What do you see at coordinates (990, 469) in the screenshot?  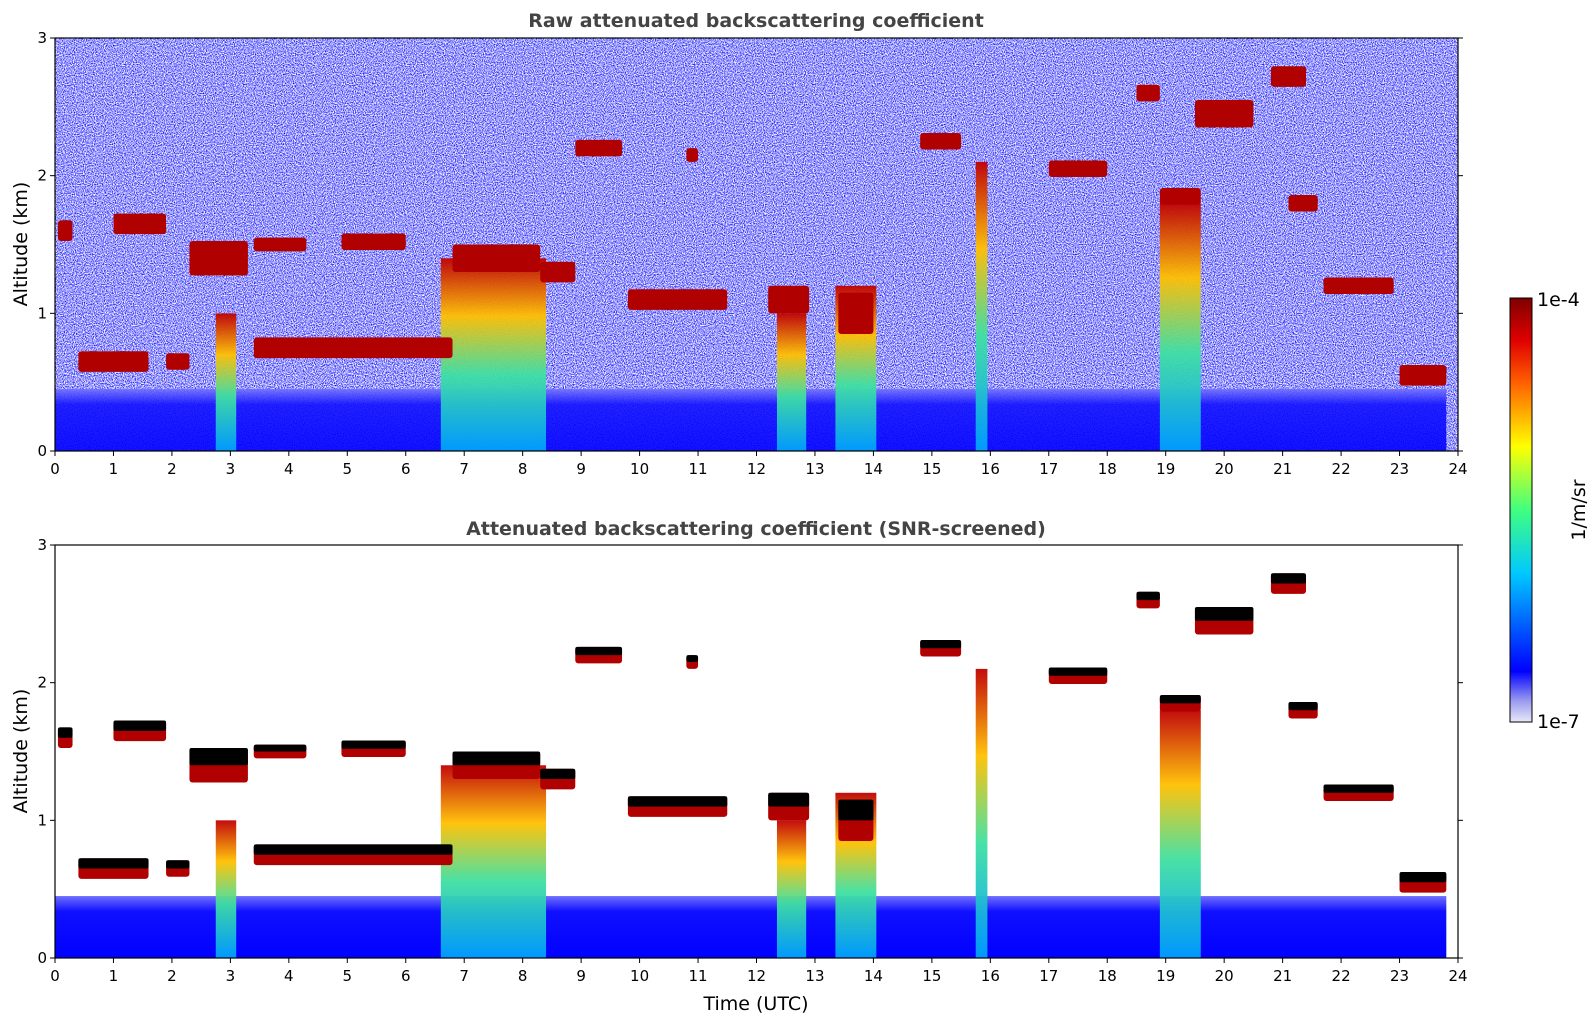 I see `x-tick-label: 16` at bounding box center [990, 469].